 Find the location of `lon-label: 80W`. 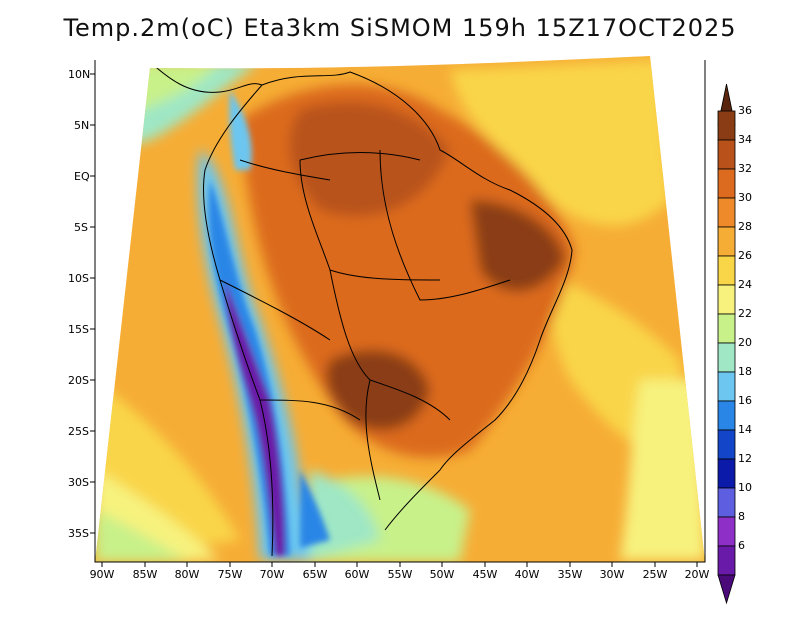

lon-label: 80W is located at coordinates (187, 574).